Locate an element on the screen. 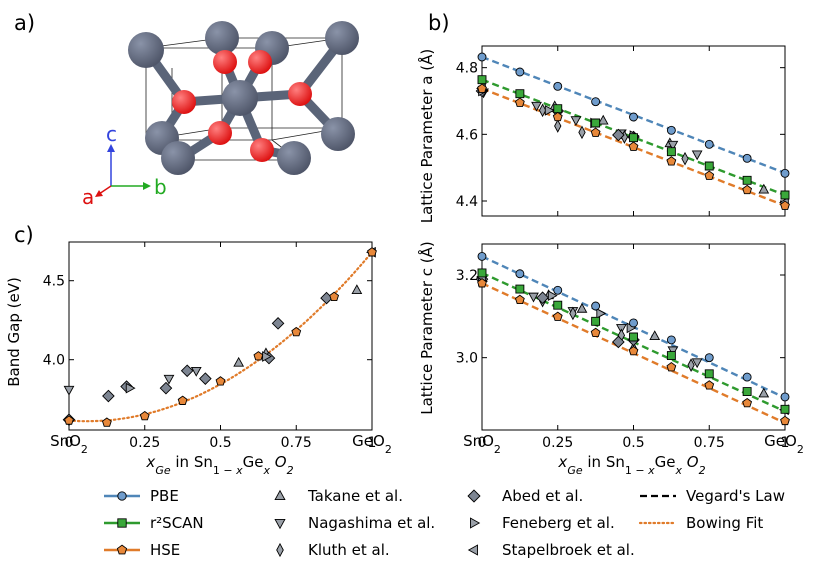  x-end-right-c: GeO2 is located at coordinates (372, 444).